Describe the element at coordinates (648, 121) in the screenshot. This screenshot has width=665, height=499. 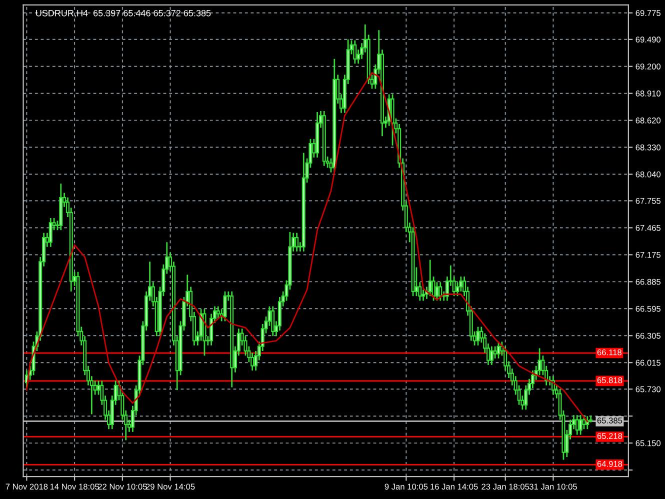
I see `y-tick-label: 68.620` at that location.